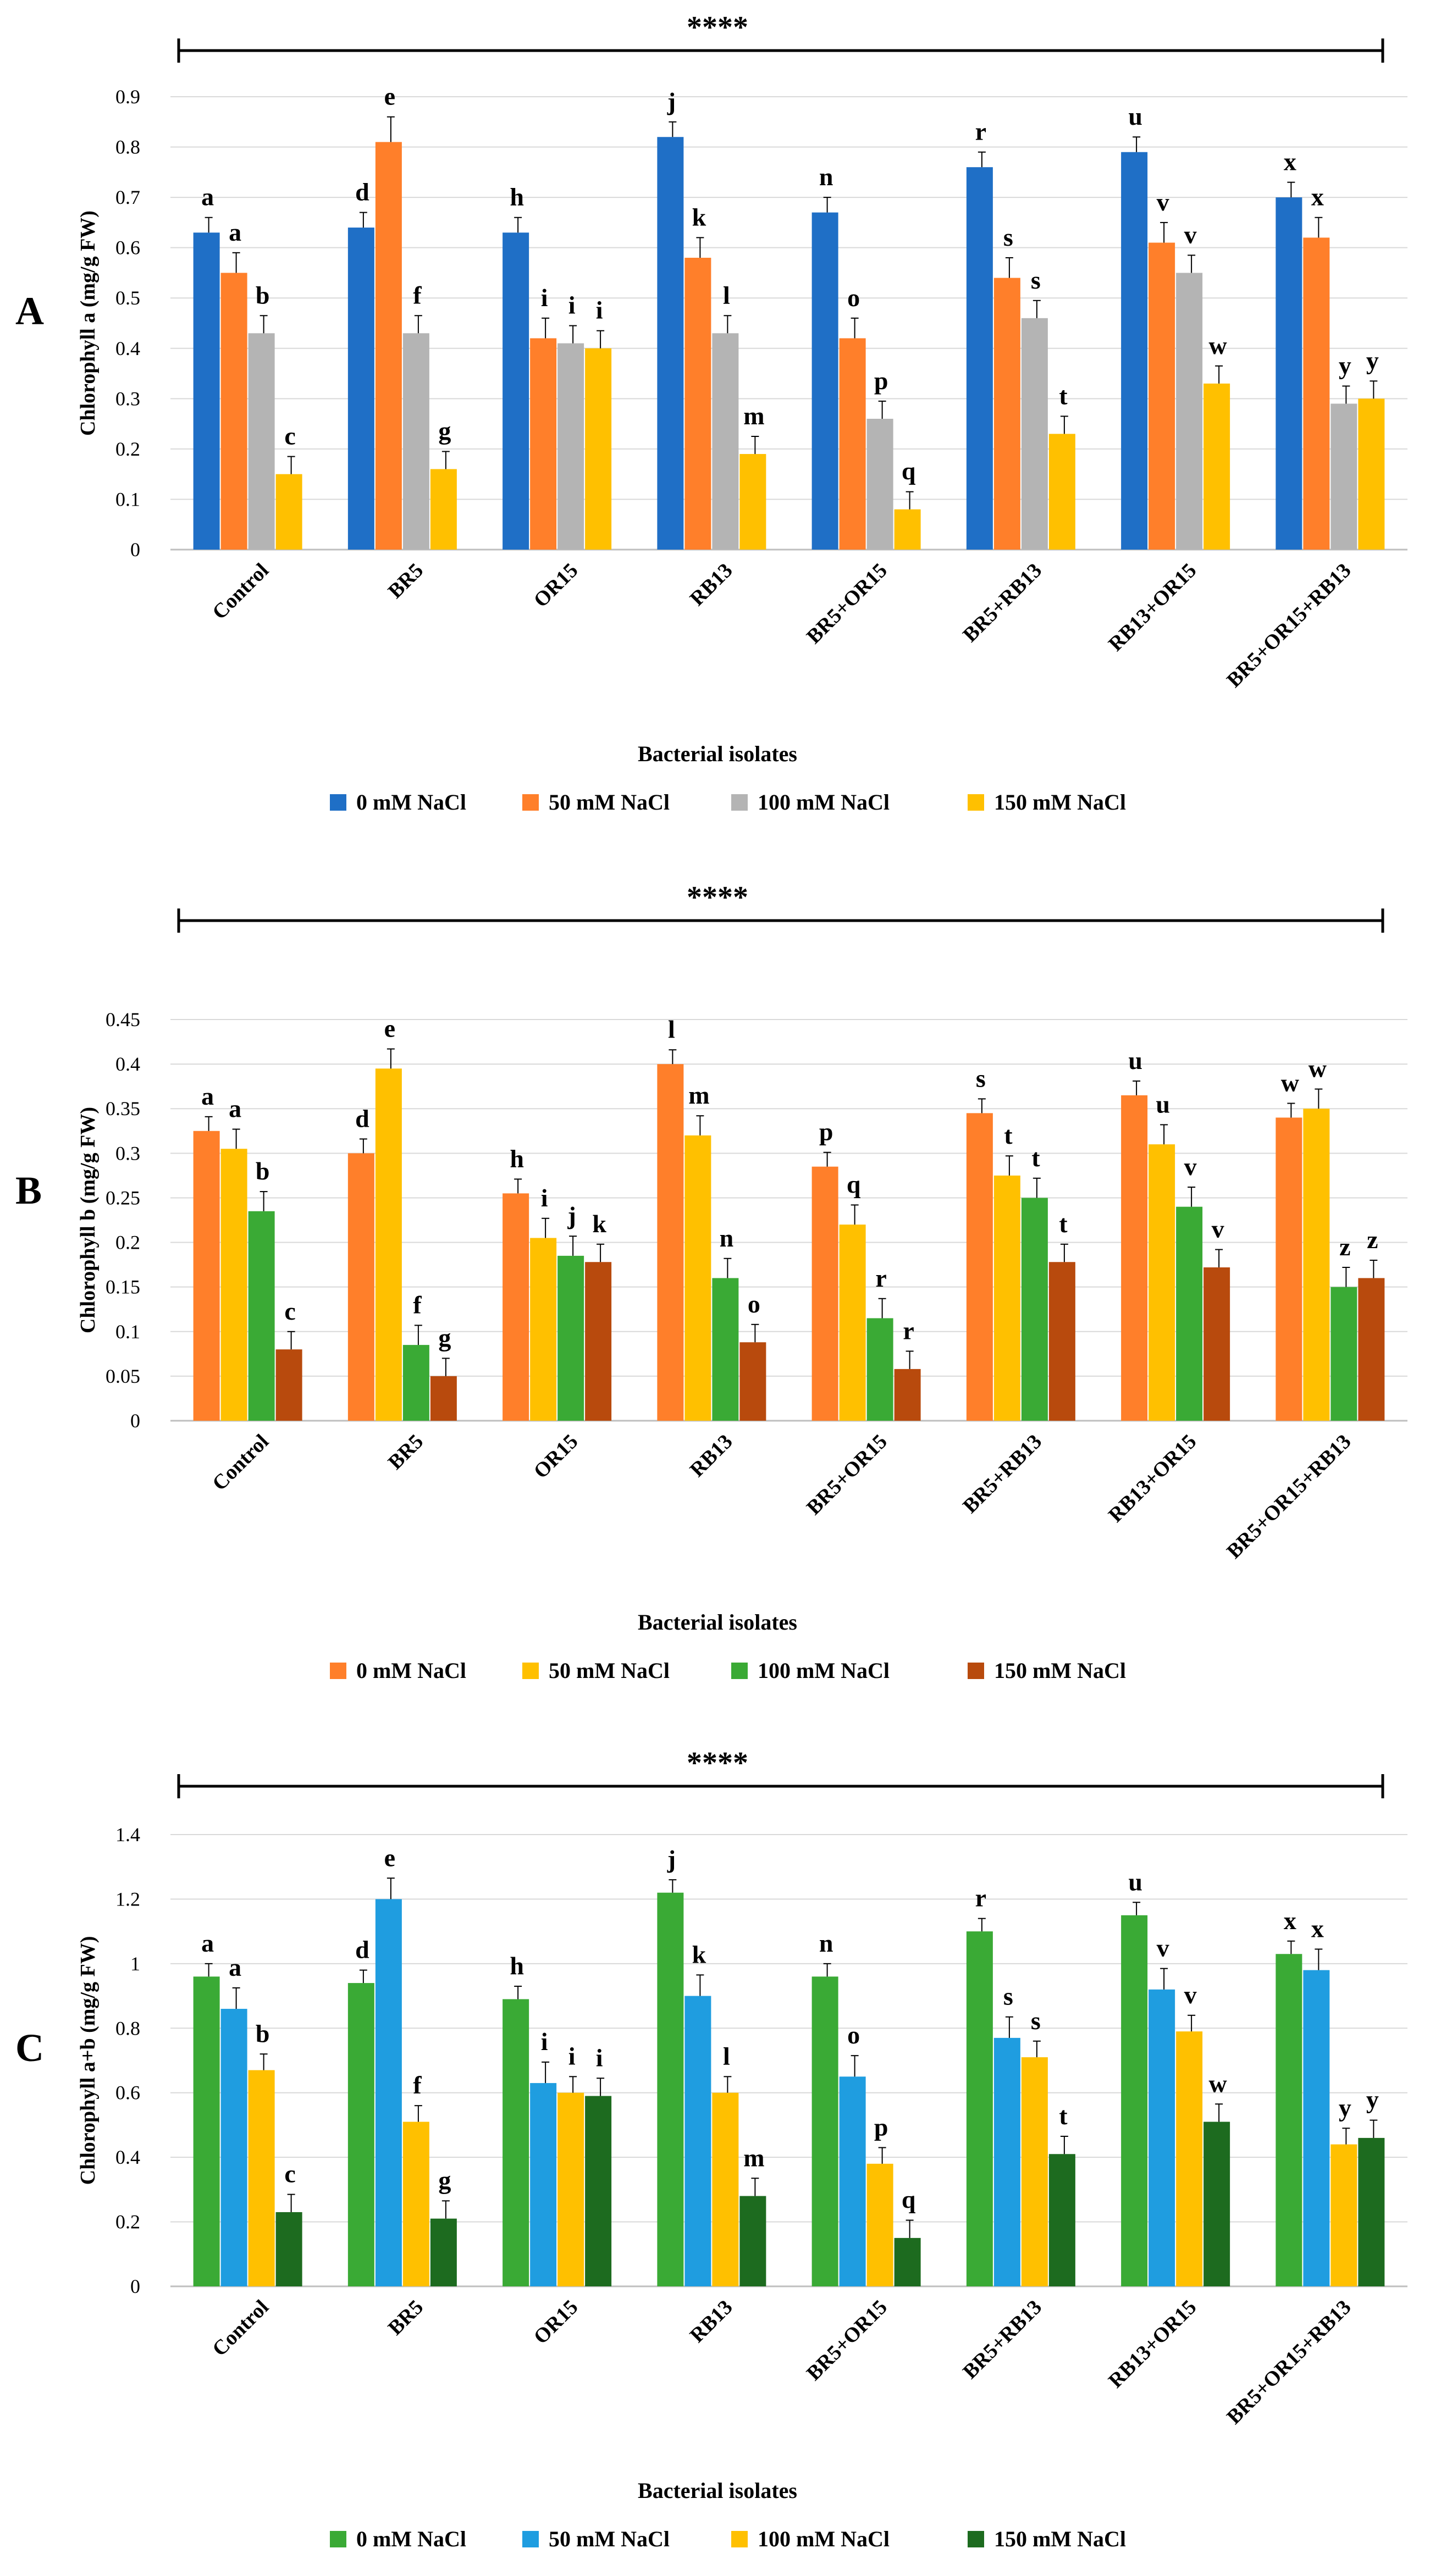 This screenshot has height=2576, width=1430. Describe the element at coordinates (881, 2127) in the screenshot. I see `significance-letter: p` at that location.